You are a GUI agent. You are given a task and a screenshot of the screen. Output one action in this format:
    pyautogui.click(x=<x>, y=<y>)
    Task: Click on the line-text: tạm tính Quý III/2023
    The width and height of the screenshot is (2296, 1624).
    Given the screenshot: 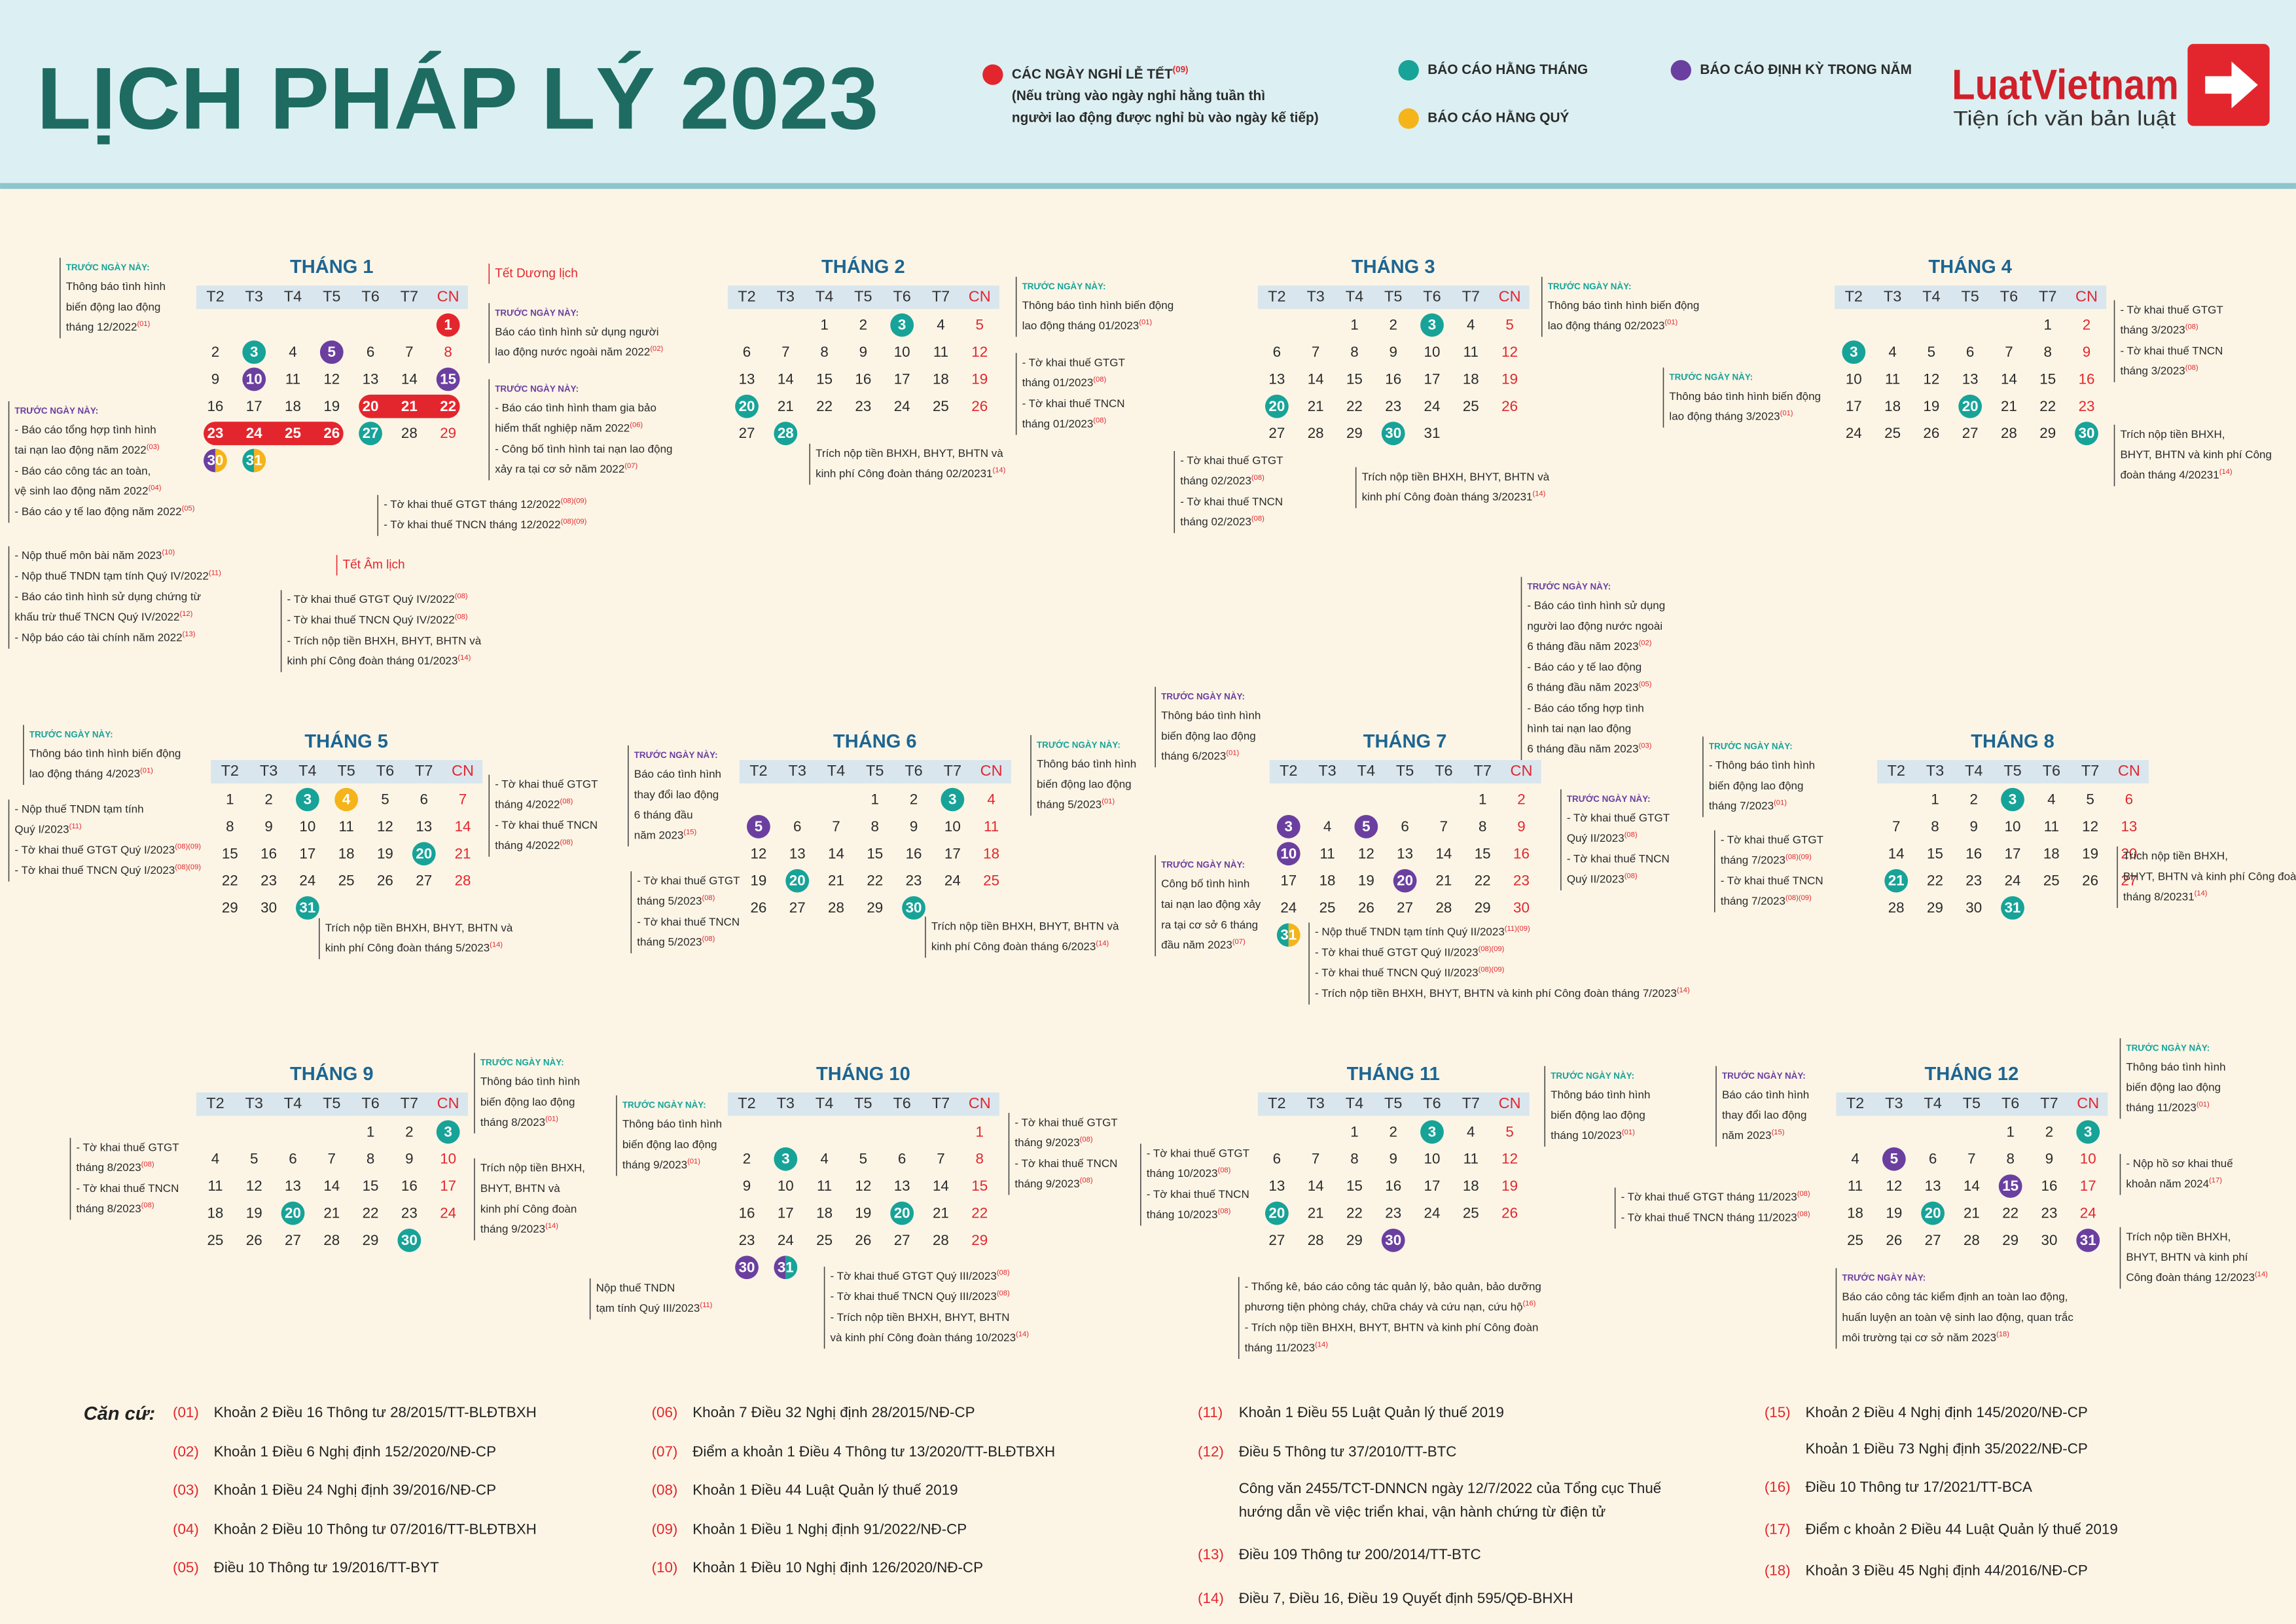 What is the action you would take?
    pyautogui.click(x=648, y=1308)
    